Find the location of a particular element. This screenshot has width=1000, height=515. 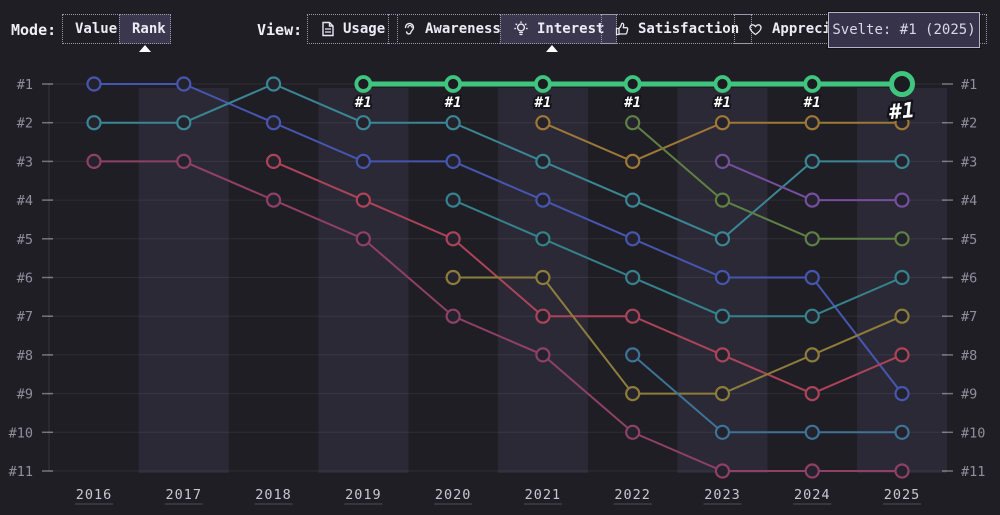

year-label: 2022 is located at coordinates (632, 495).